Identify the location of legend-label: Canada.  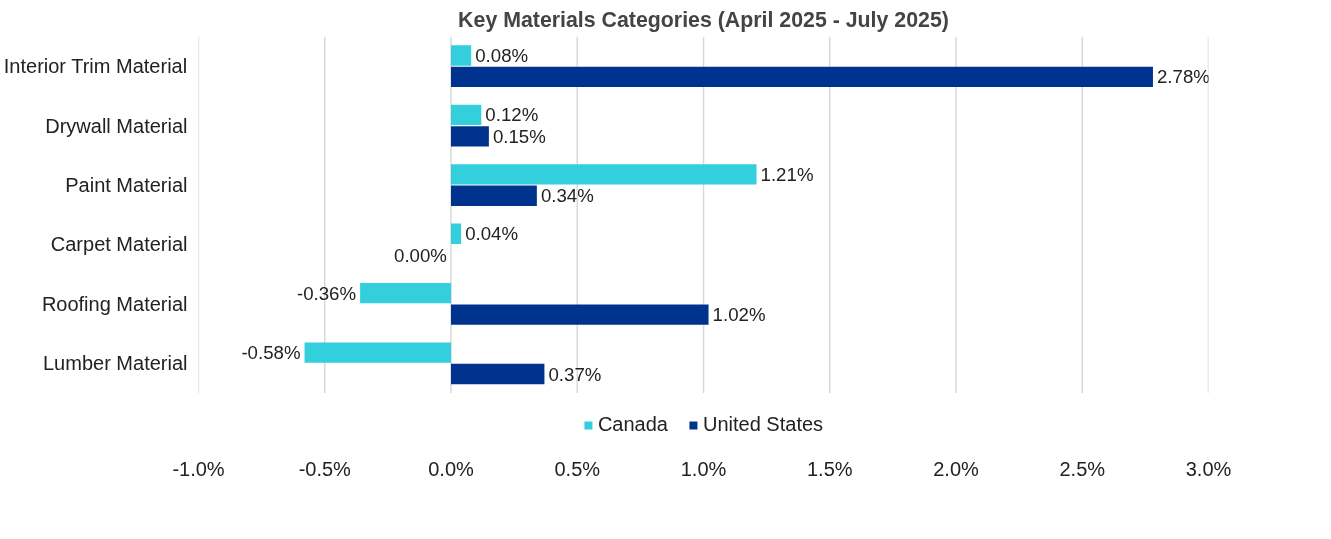
(632, 424).